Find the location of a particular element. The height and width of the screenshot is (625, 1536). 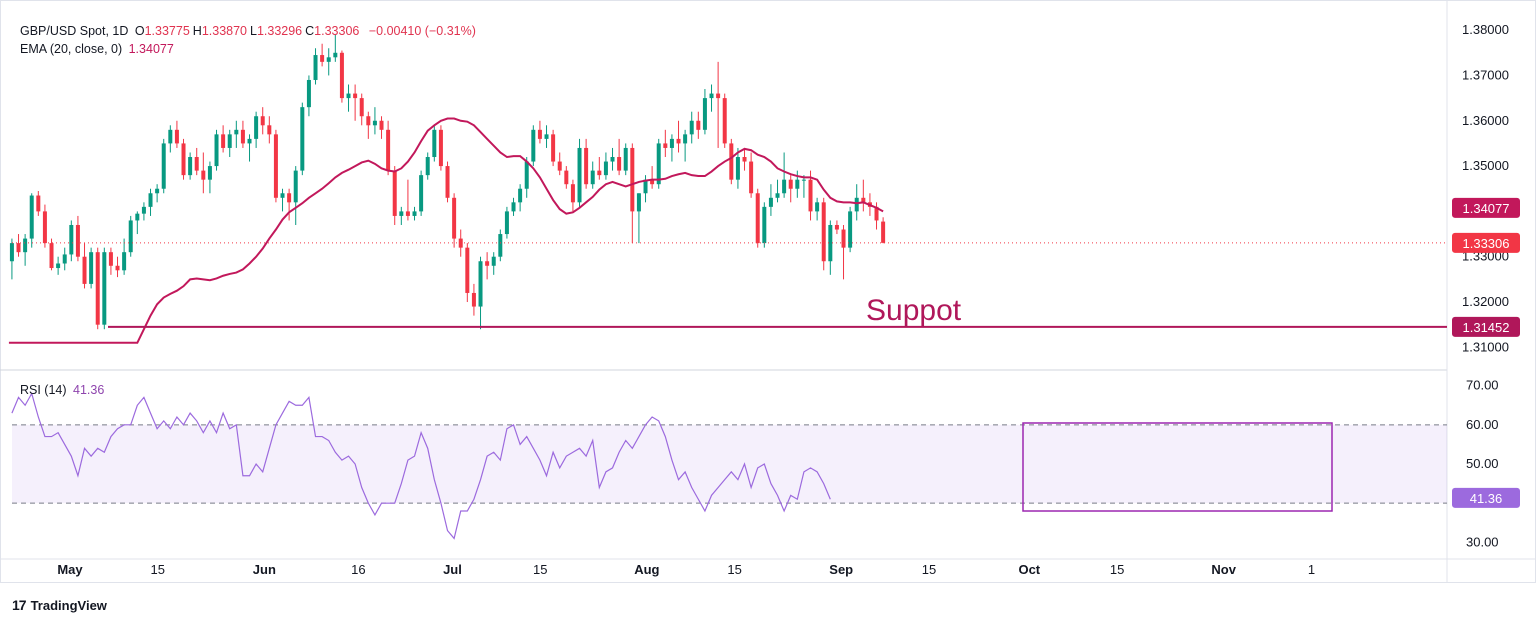

ohlc-values: O1.33775 H1.33870 L1.33296 C1.33306 is located at coordinates (249, 31).